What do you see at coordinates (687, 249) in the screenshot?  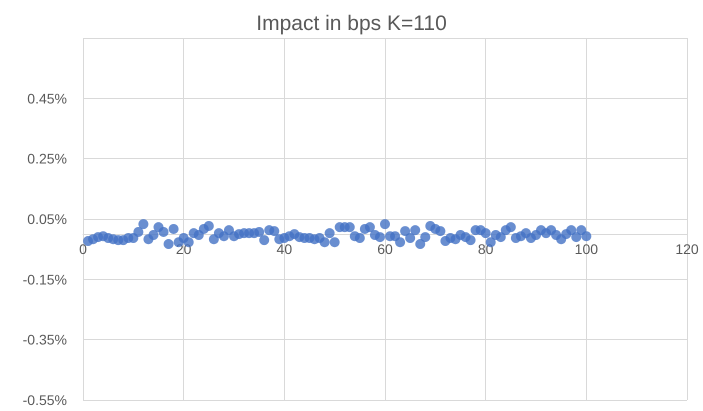 I see `x-tick-label: 120` at bounding box center [687, 249].